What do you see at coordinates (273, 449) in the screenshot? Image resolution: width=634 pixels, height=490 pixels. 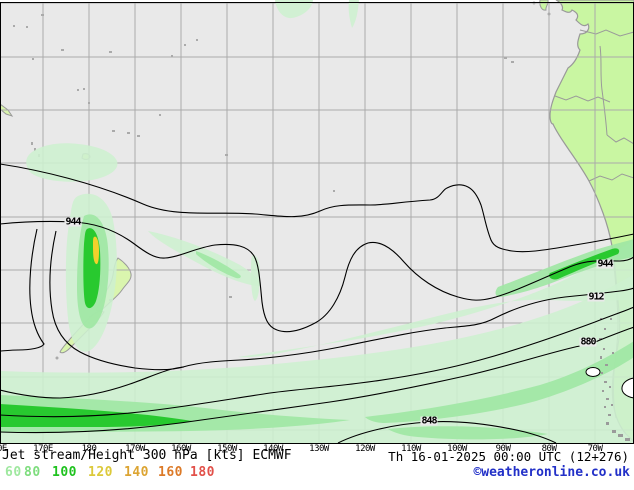 I see `x-tick-label: 140W` at bounding box center [273, 449].